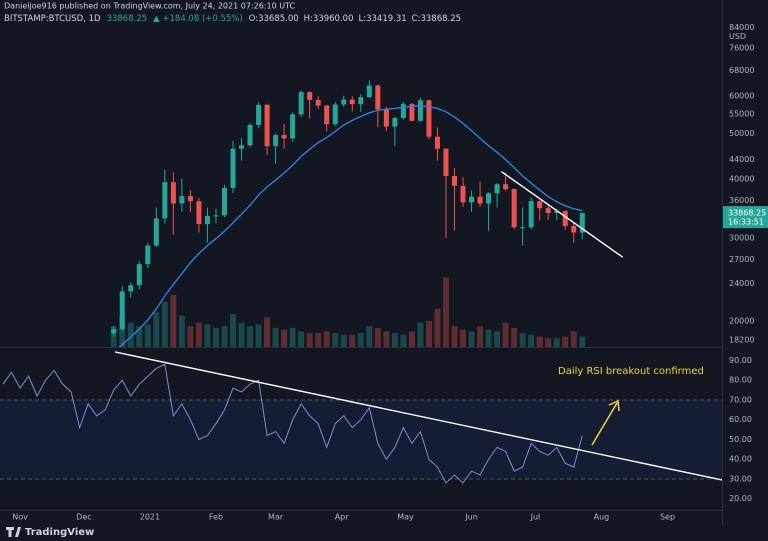 The image size is (768, 541). Describe the element at coordinates (667, 517) in the screenshot. I see `x-tick-label: Sep` at that location.